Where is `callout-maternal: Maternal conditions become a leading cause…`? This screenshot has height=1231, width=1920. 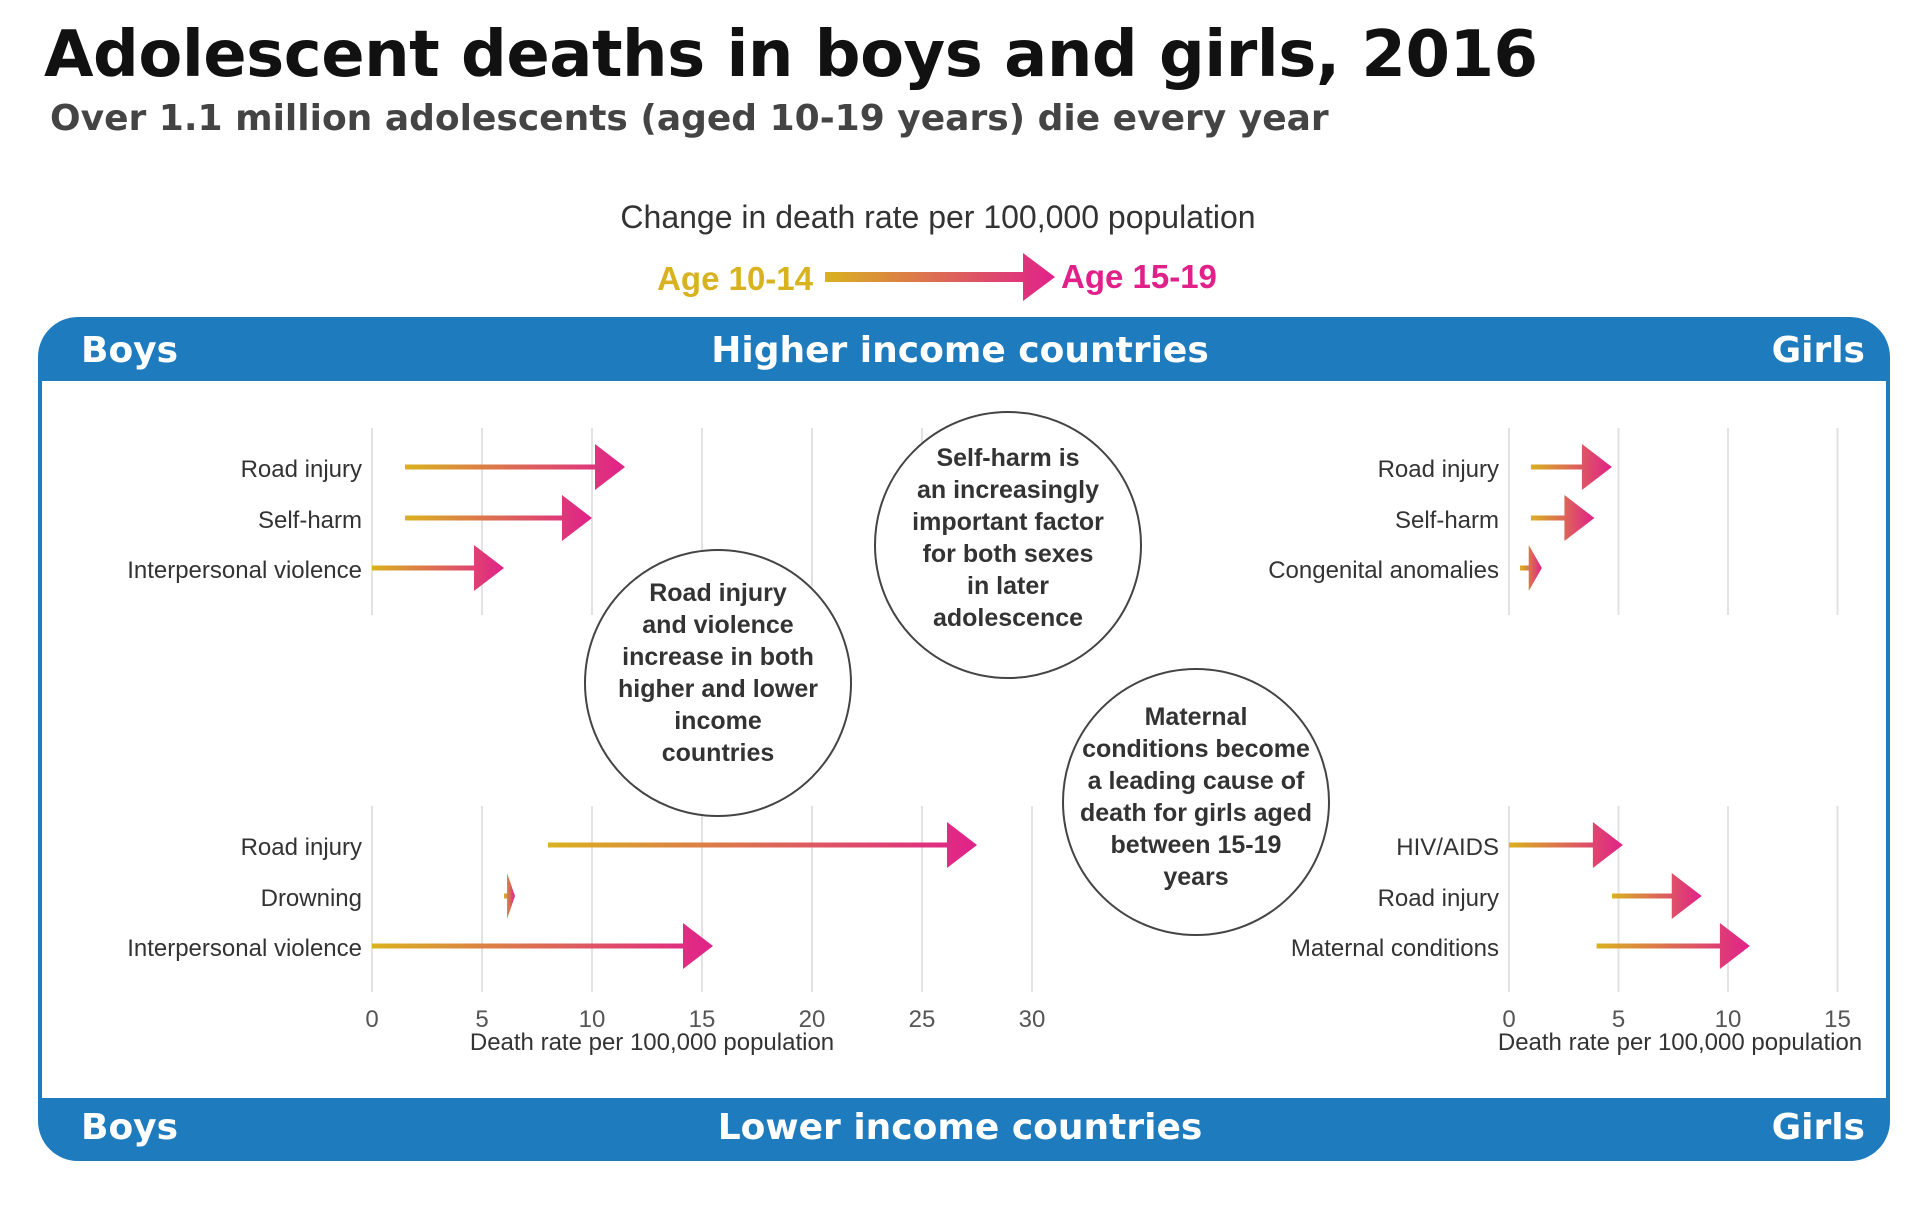 callout-maternal: Maternal conditions become a leading cause… is located at coordinates (1196, 802).